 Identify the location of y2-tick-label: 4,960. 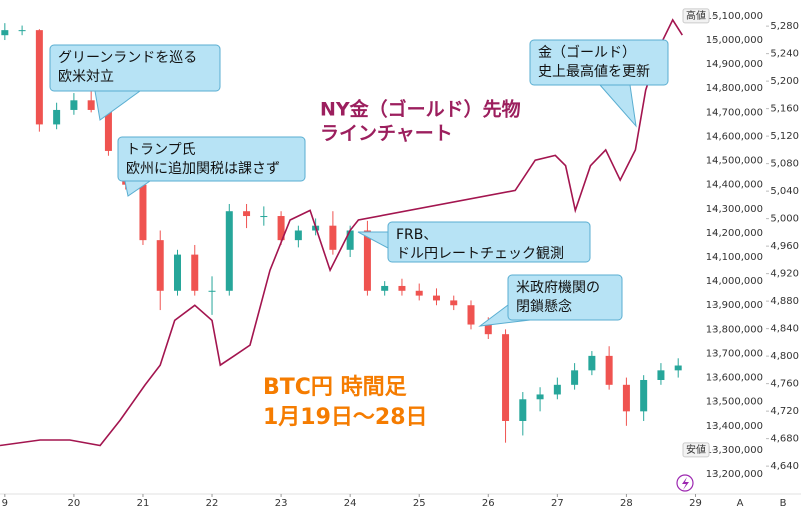
(784, 246).